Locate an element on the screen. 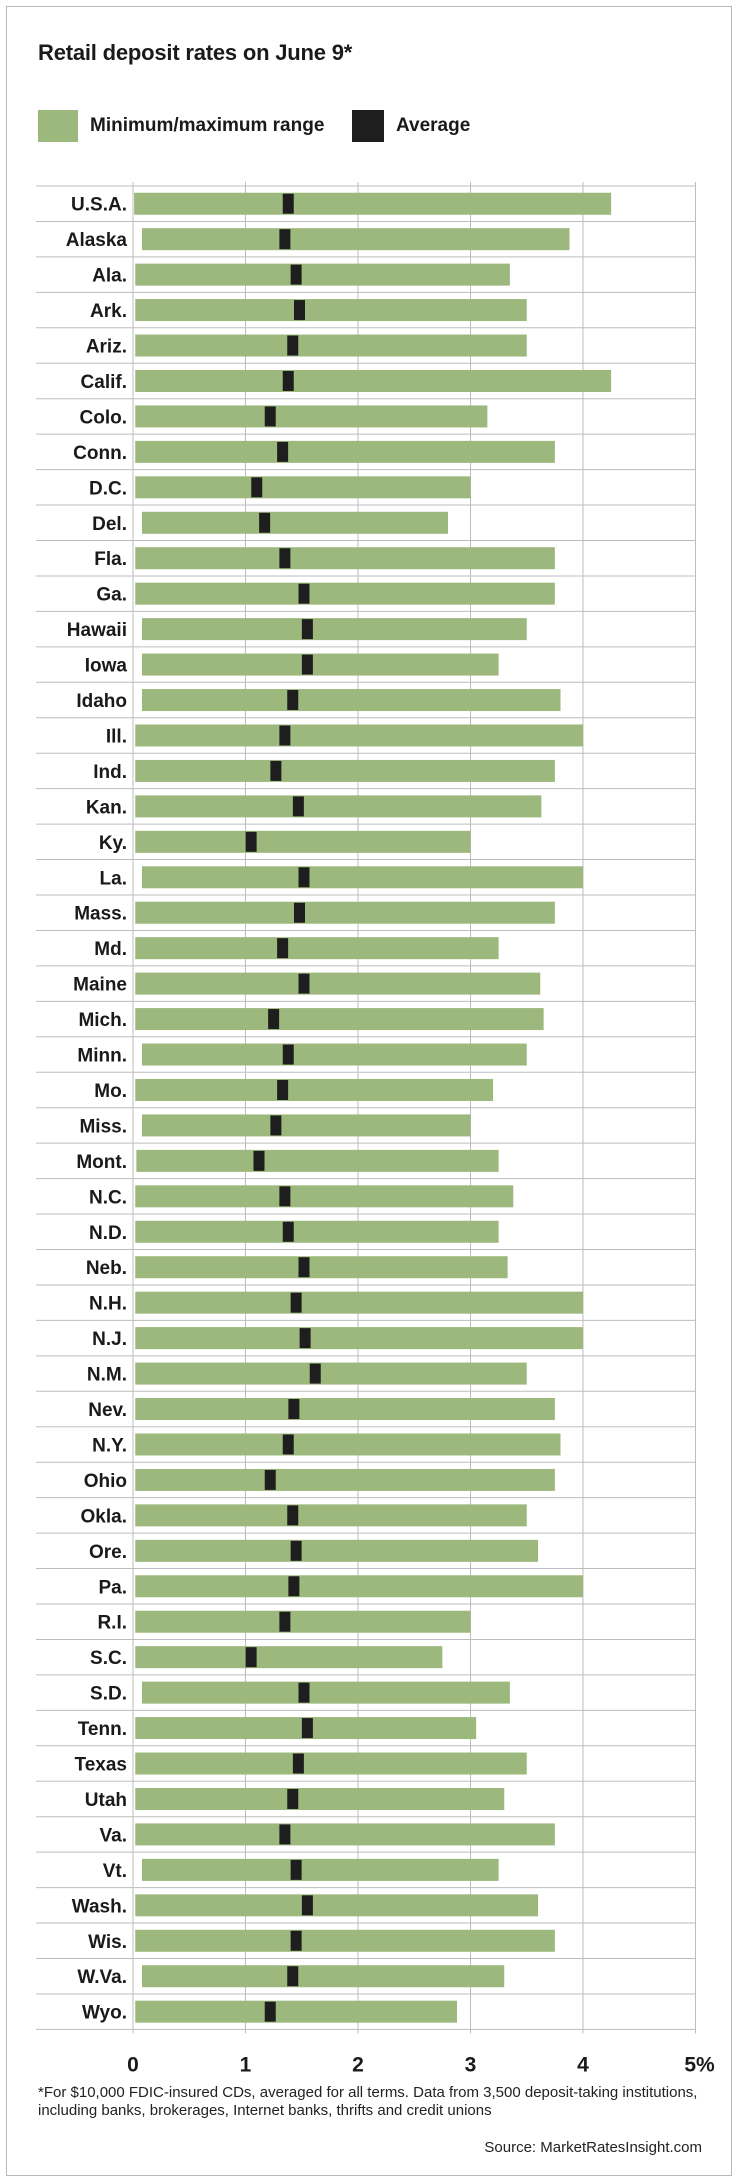 Image resolution: width=740 pixels, height=2184 pixels. legend-range-swatch is located at coordinates (58, 126).